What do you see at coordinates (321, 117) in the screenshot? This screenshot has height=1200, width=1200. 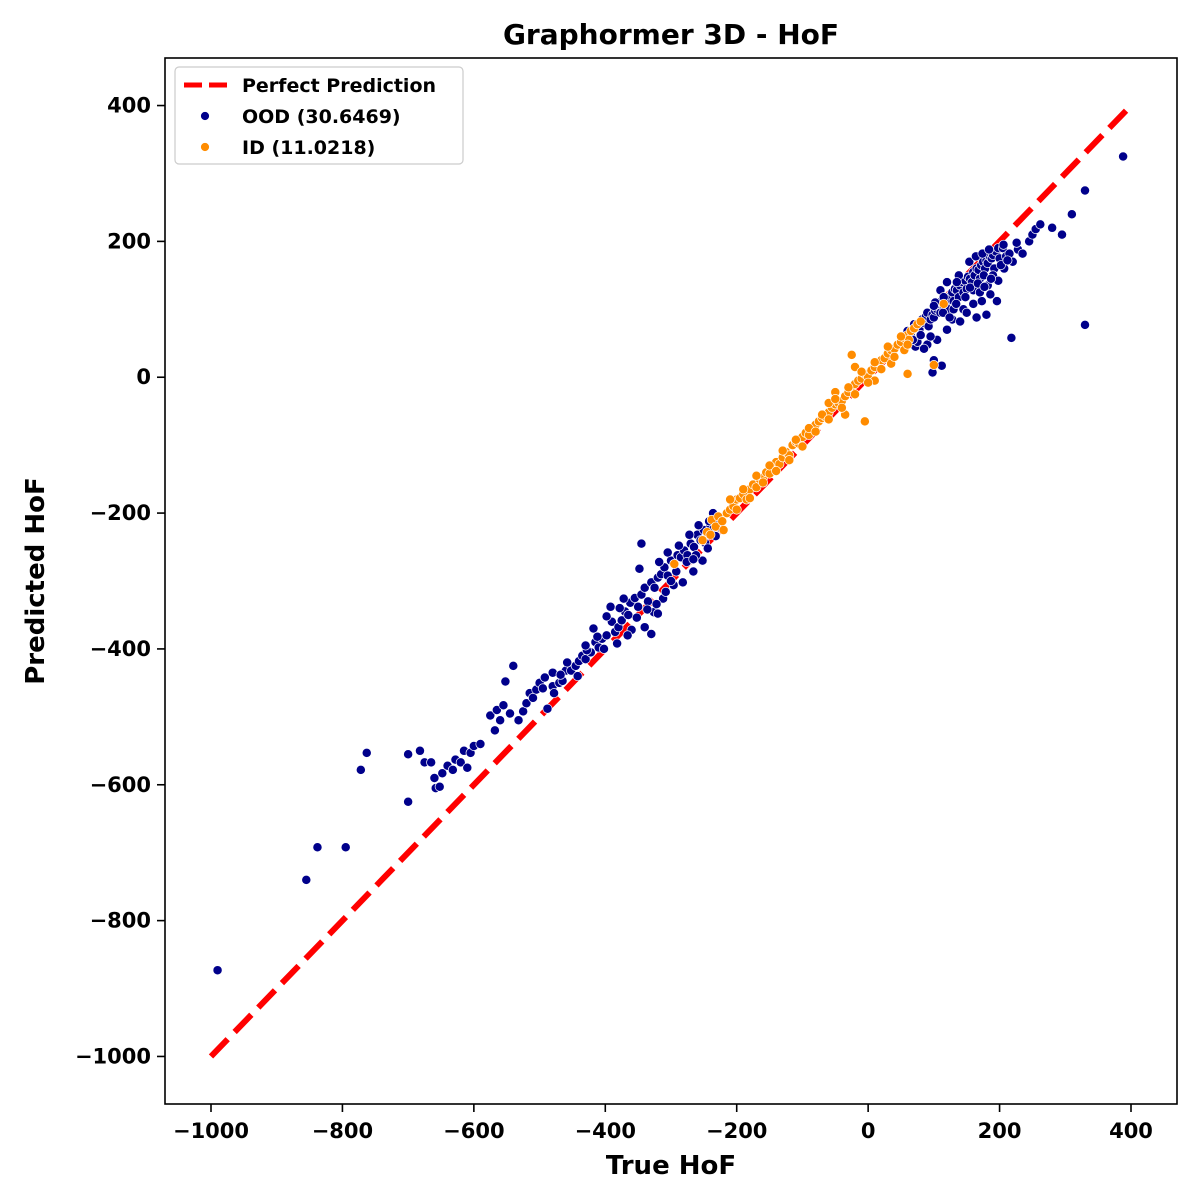 I see `legend-ood-label: OOD (30.6469)` at bounding box center [321, 117].